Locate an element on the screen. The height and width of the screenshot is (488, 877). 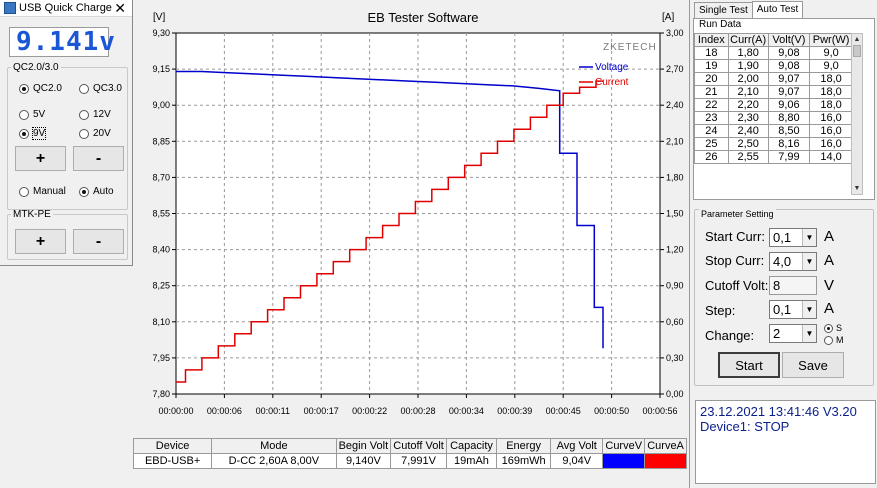
radio-change-s: S is located at coordinates (833, 328).